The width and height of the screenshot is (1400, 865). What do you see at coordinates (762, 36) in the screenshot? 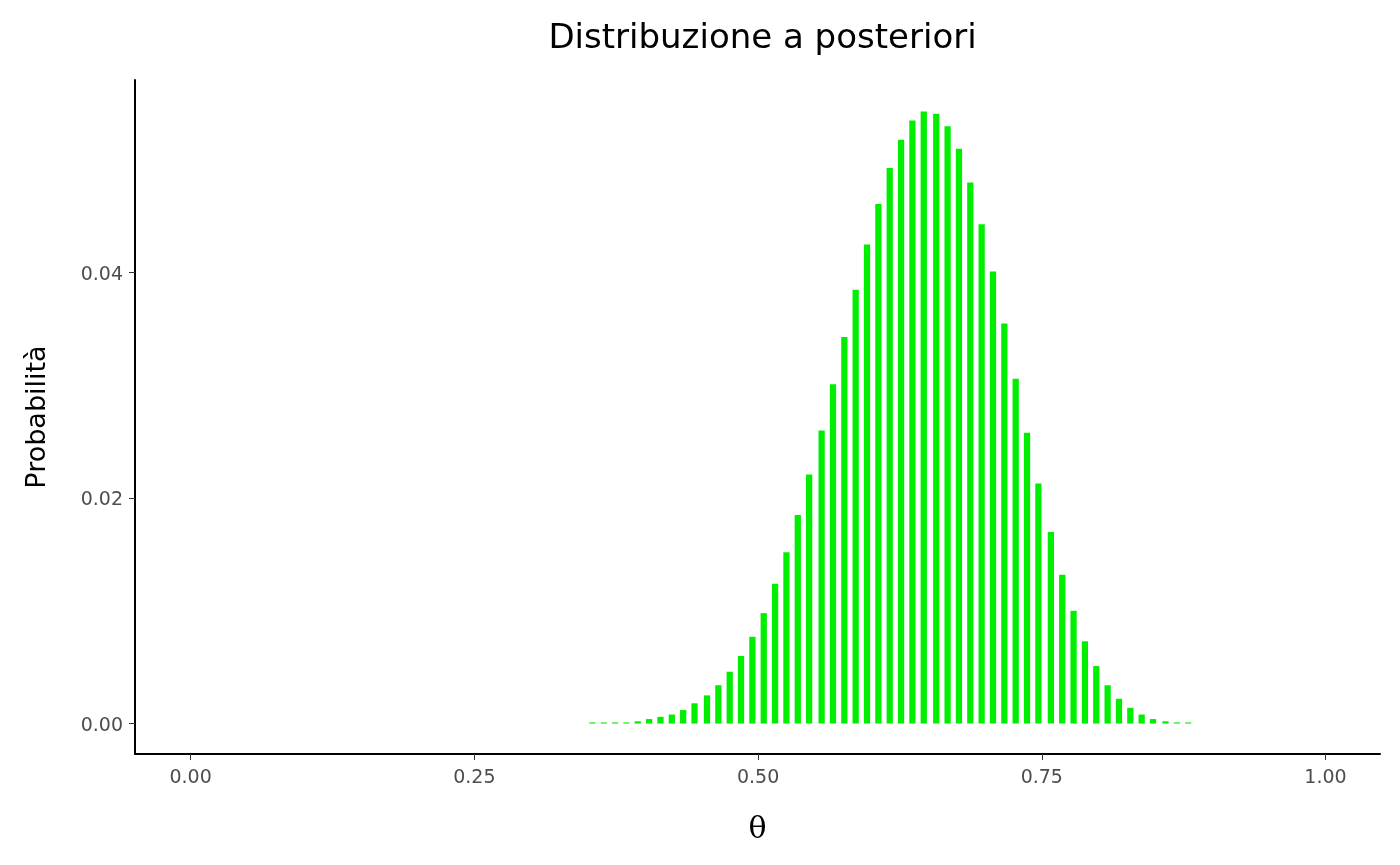
I see `chart-title: Distribuzione a posteriori` at bounding box center [762, 36].